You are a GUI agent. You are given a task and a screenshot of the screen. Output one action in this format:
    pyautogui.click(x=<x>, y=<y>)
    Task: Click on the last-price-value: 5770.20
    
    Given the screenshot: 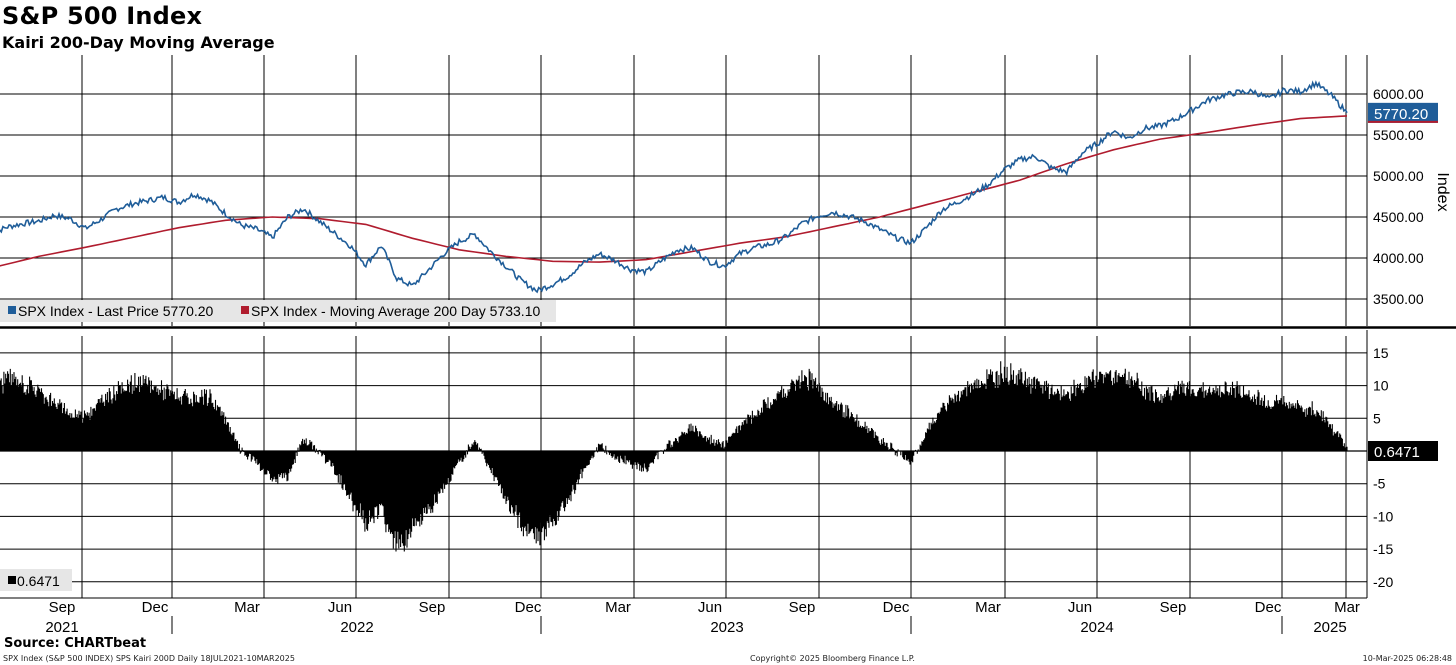 What is the action you would take?
    pyautogui.click(x=1401, y=114)
    